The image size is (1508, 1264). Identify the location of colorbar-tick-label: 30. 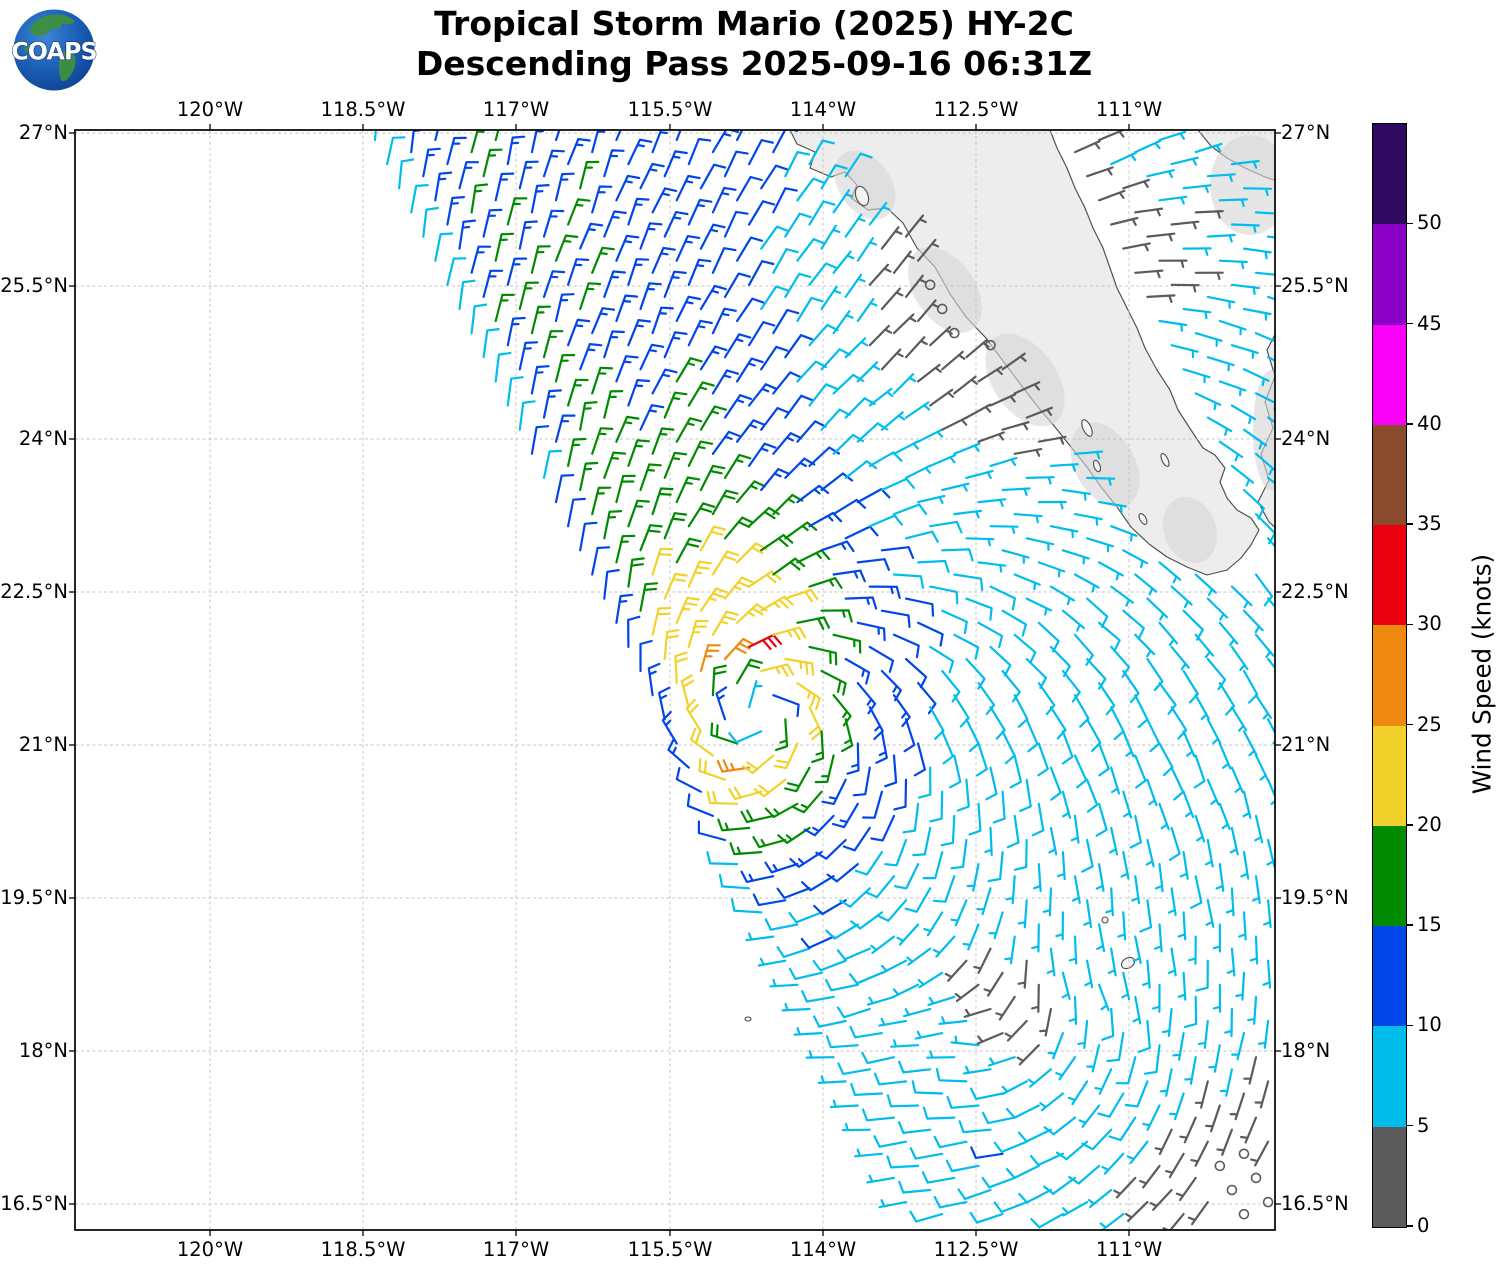
(1429, 624).